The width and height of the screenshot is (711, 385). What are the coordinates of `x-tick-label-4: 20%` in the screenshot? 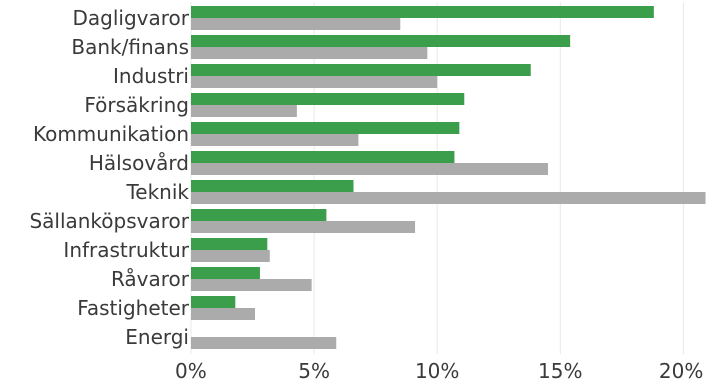 It's located at (681, 371).